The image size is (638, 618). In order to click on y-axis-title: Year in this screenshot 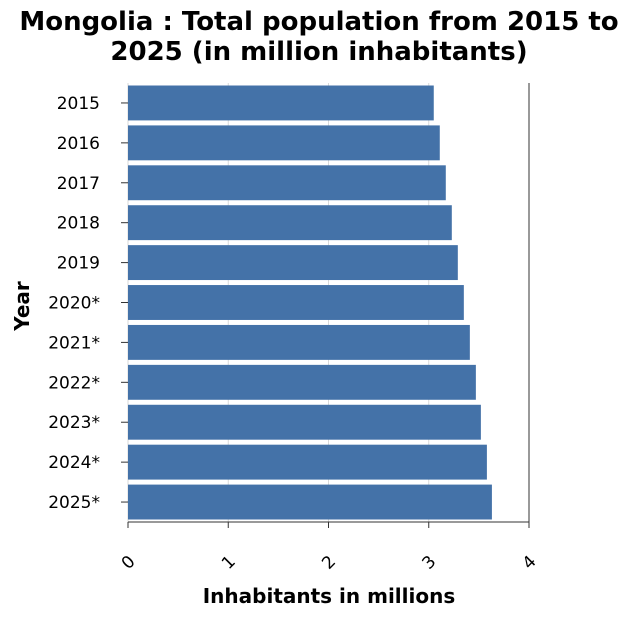, I will do `click(22, 306)`.